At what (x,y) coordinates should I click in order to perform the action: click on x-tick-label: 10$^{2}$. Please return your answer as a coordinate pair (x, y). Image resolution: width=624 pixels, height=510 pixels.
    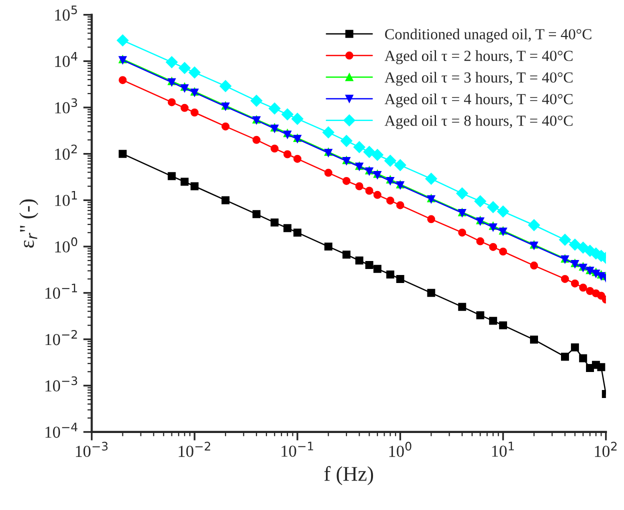
    Looking at the image, I should click on (605, 449).